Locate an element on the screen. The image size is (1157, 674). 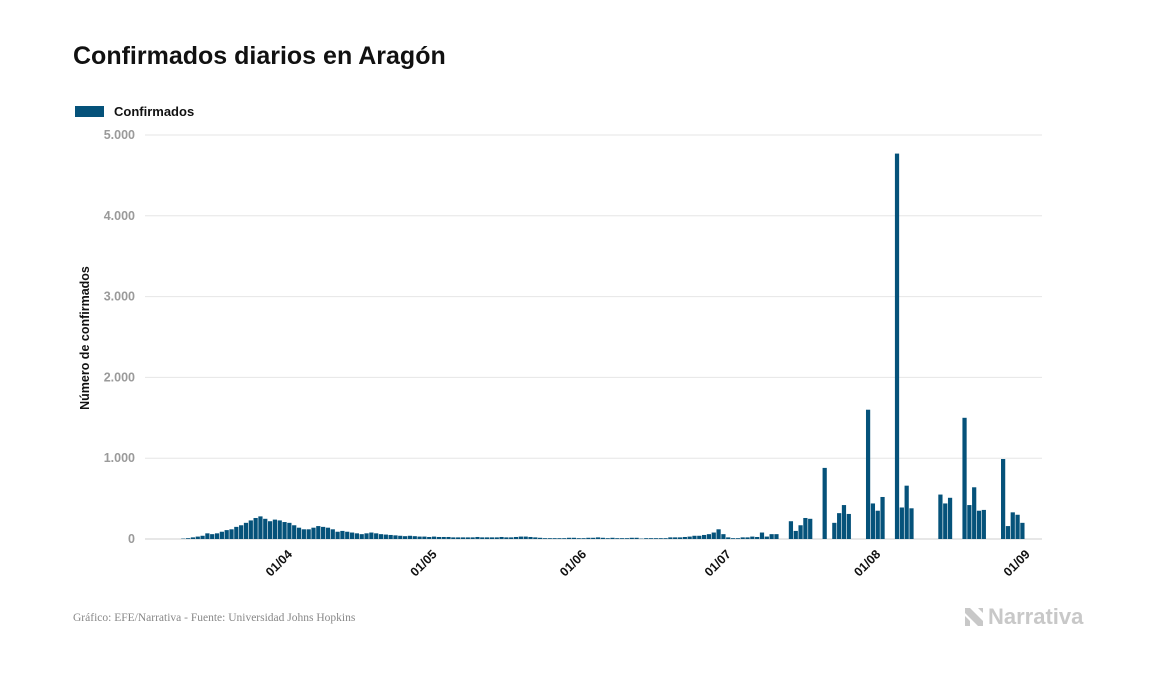
legend: Confirmados is located at coordinates (134, 111).